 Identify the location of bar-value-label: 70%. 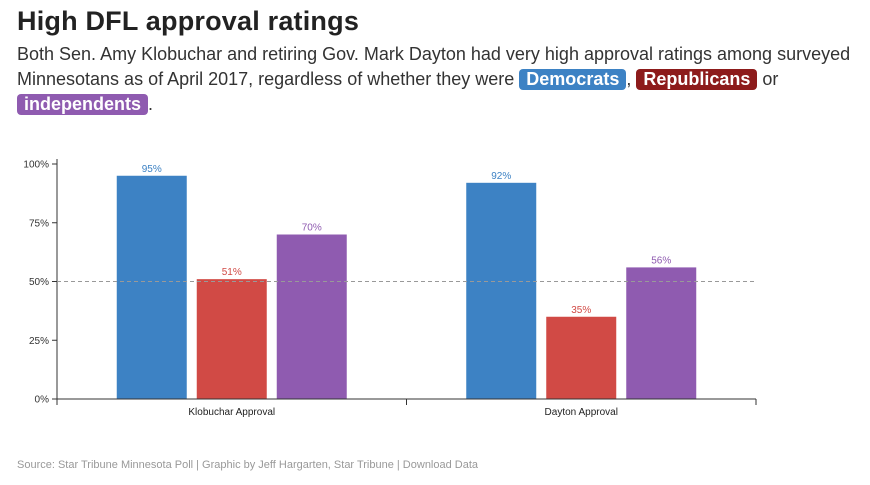
(312, 228).